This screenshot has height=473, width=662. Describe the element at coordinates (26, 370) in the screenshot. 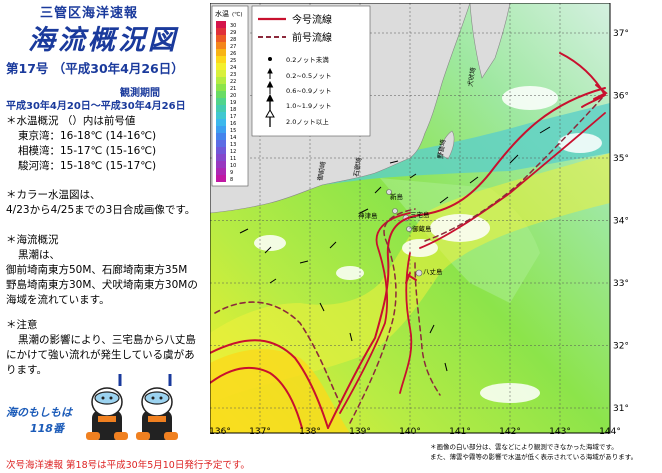

I see `caution-line: ります。` at that location.